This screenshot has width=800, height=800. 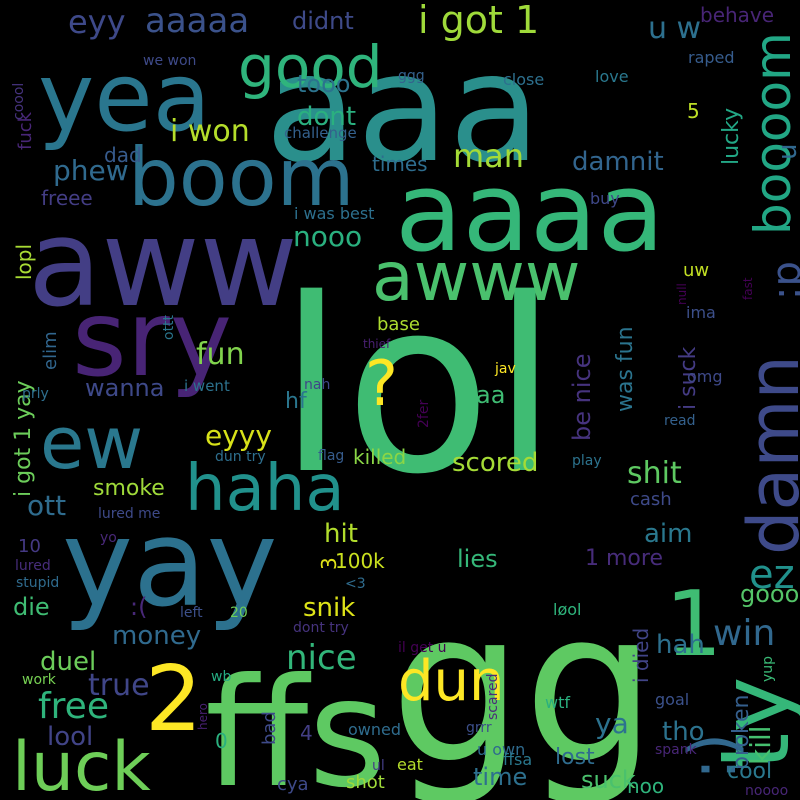 I want to click on cloud-word: 4, so click(x=306, y=733).